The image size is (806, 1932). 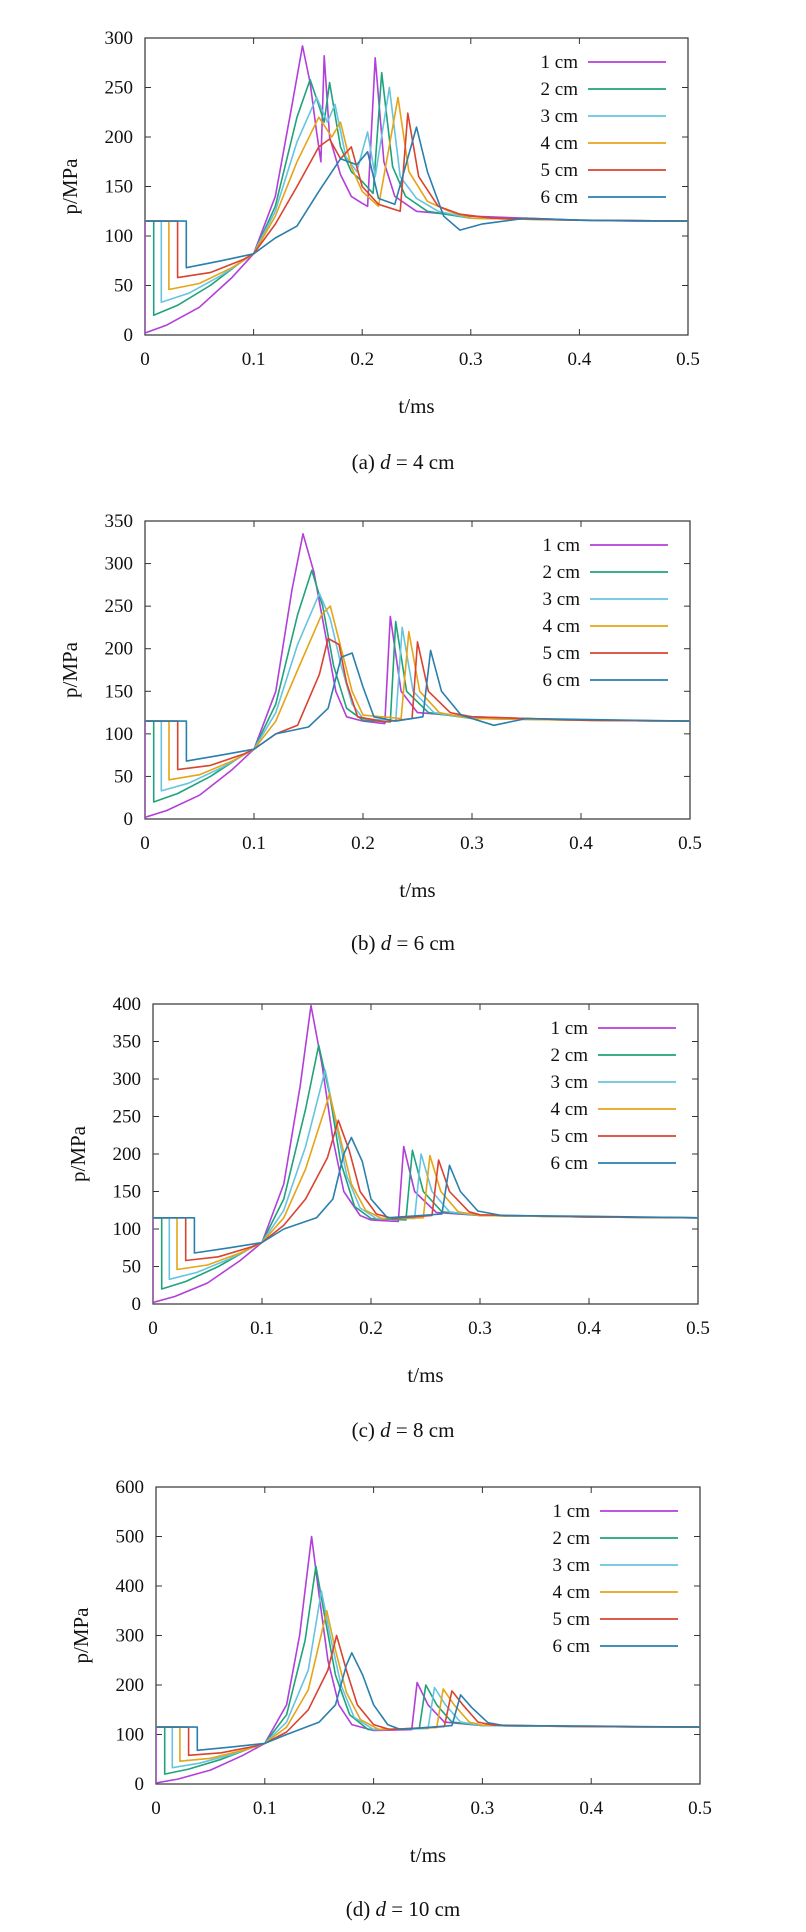 What do you see at coordinates (130, 1487) in the screenshot?
I see `y-tick-label: 600` at bounding box center [130, 1487].